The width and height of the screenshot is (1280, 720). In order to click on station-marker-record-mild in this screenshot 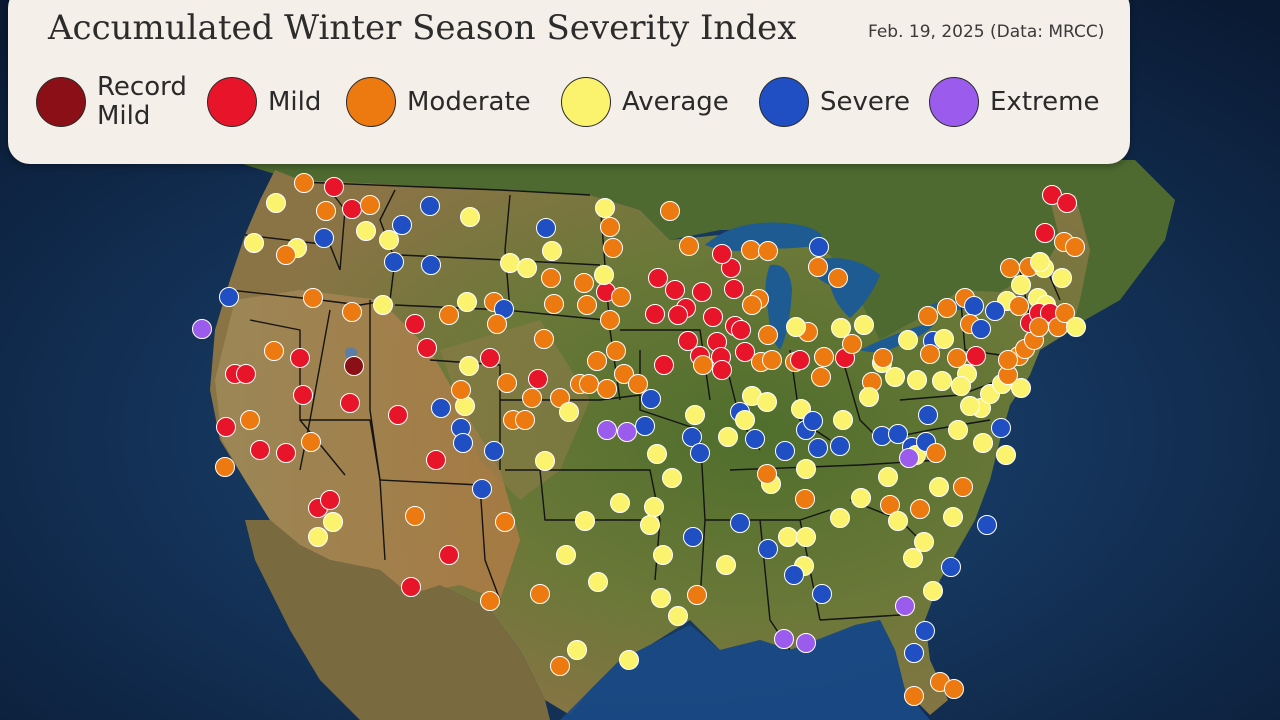, I will do `click(354, 366)`.